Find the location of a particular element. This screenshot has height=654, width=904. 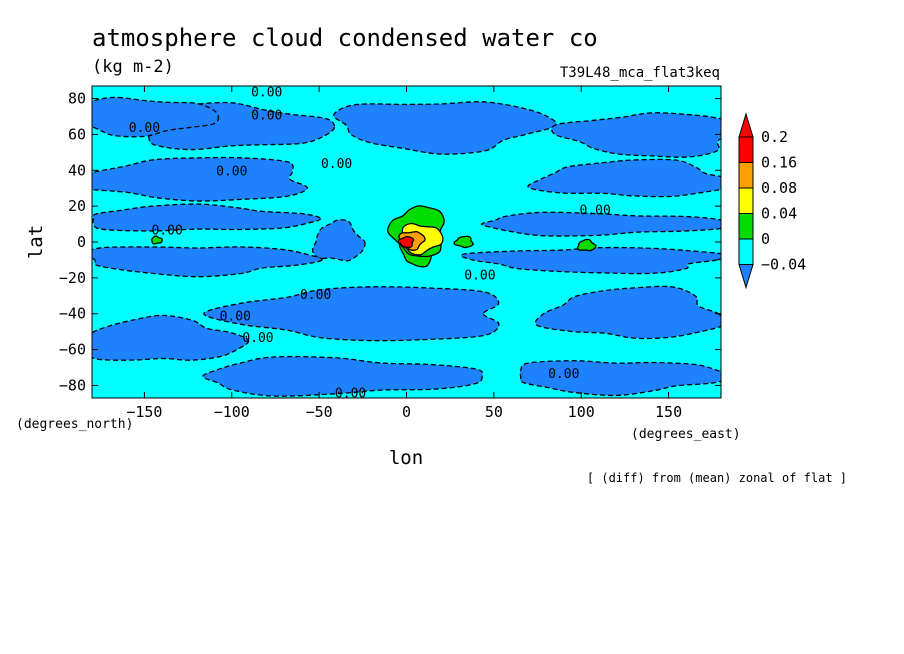

y-unit-label: (degrees_north) is located at coordinates (74, 424).